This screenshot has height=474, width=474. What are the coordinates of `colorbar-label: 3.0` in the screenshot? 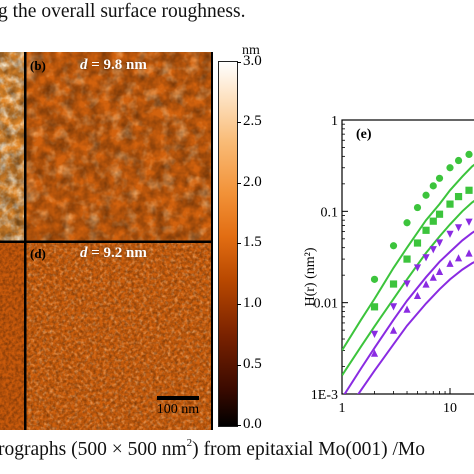 It's located at (252, 61).